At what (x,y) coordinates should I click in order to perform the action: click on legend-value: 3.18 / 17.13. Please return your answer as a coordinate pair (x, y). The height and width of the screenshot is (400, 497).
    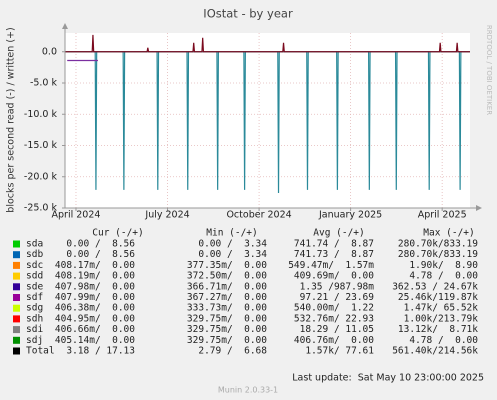
    Looking at the image, I should click on (100, 351).